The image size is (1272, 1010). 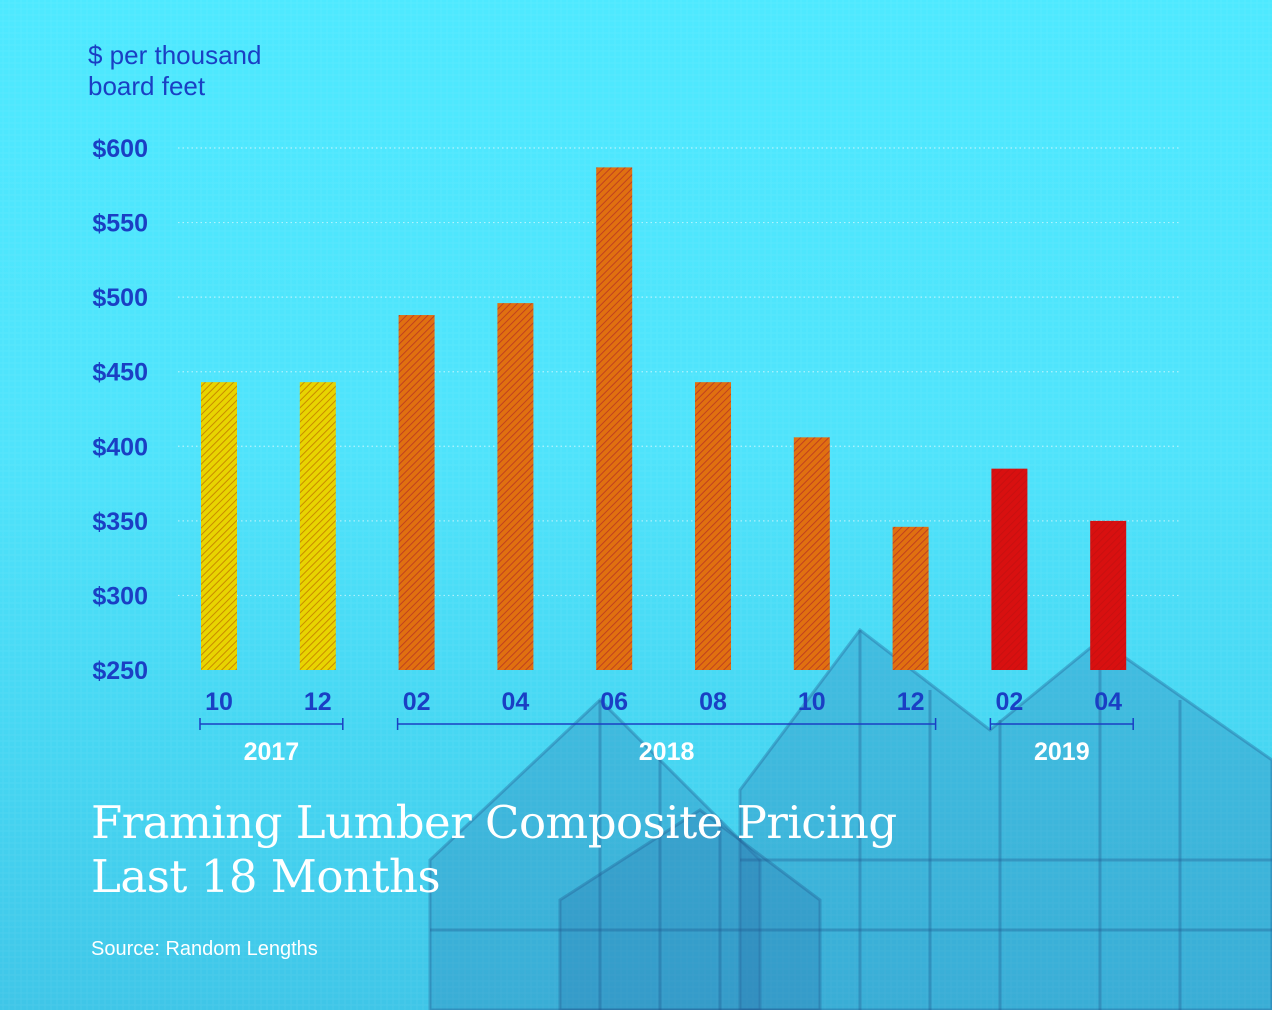 What do you see at coordinates (147, 86) in the screenshot?
I see `y-axis-label-line-2: board feet` at bounding box center [147, 86].